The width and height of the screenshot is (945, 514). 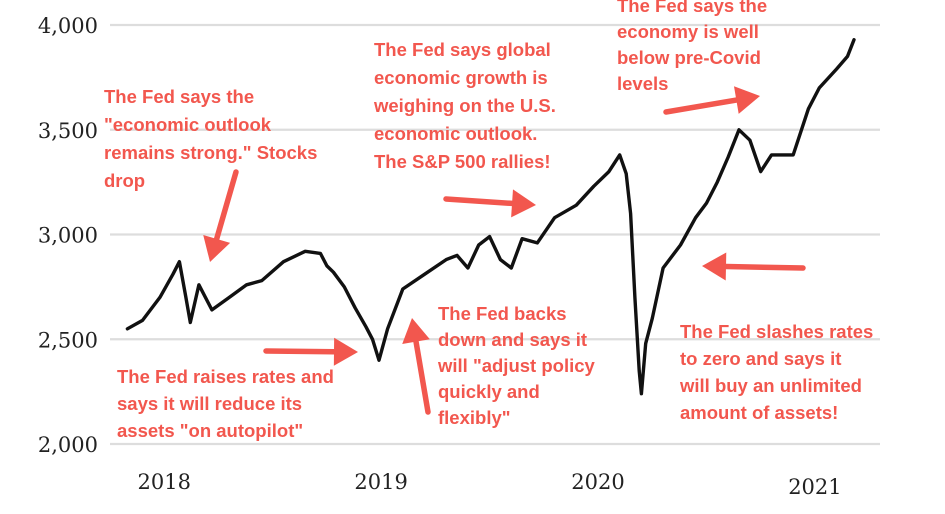 What do you see at coordinates (310, 351) in the screenshot?
I see `arrow-raises` at bounding box center [310, 351].